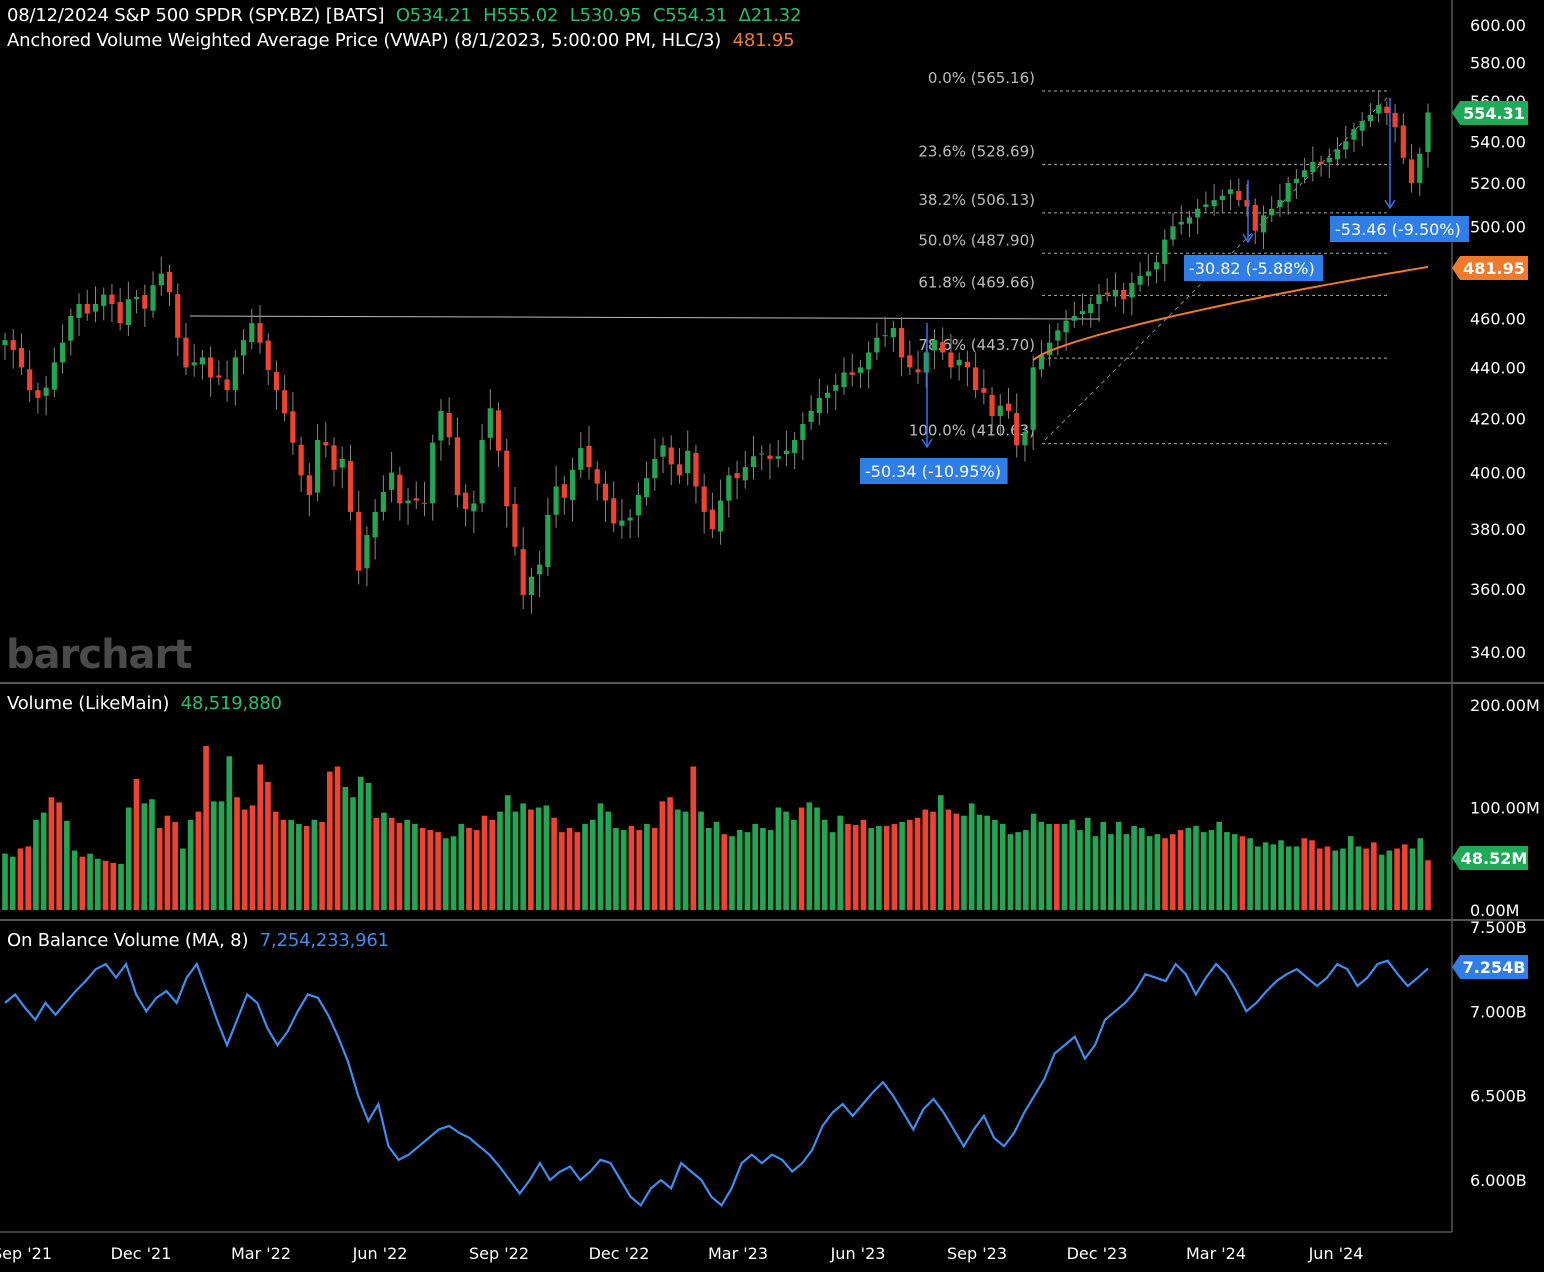 This screenshot has width=1544, height=1272. What do you see at coordinates (1498, 473) in the screenshot?
I see `price-tick-label: 400.00` at bounding box center [1498, 473].